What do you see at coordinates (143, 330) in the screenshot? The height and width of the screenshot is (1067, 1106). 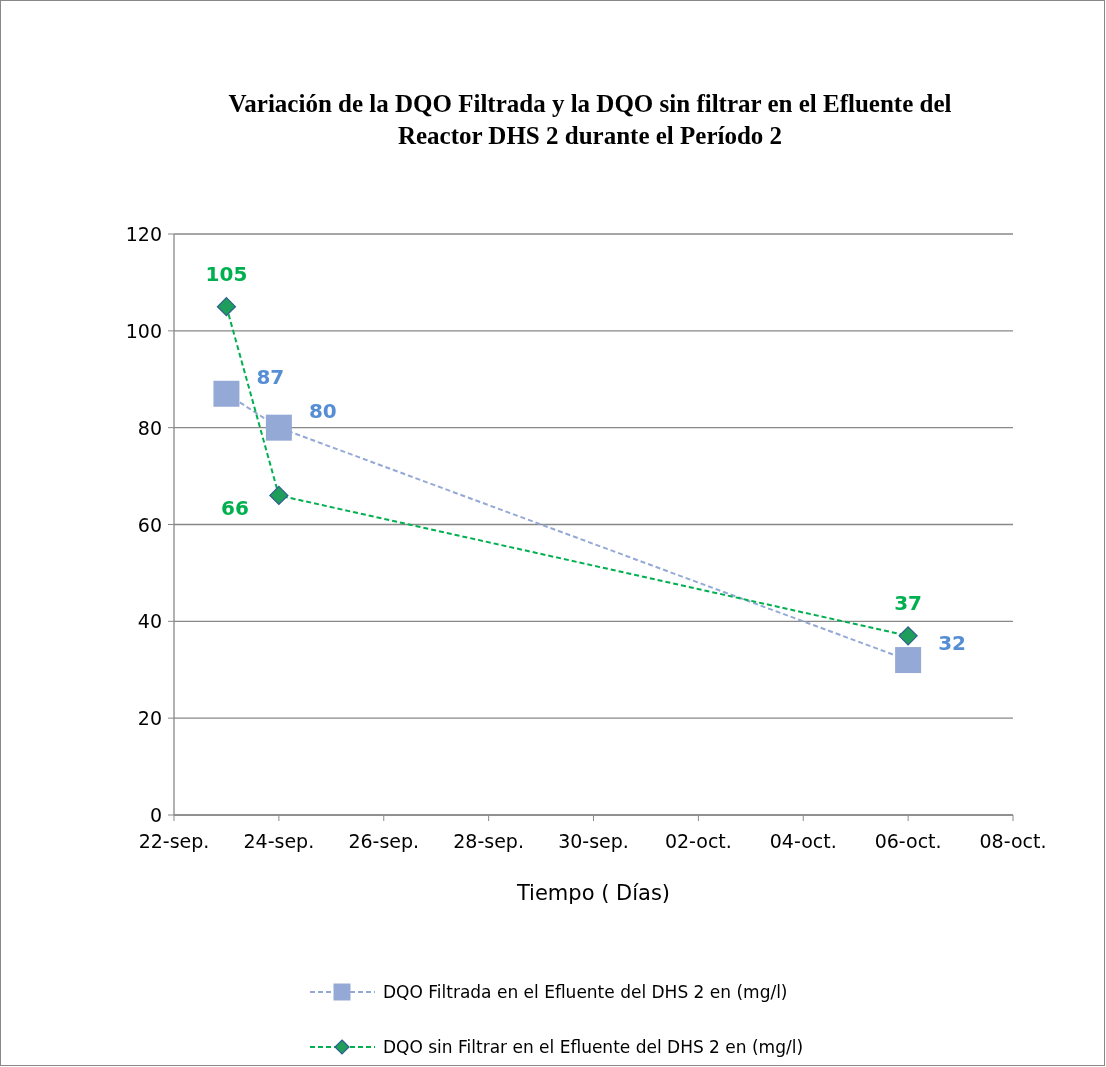 I see `y-tick-label: 100` at bounding box center [143, 330].